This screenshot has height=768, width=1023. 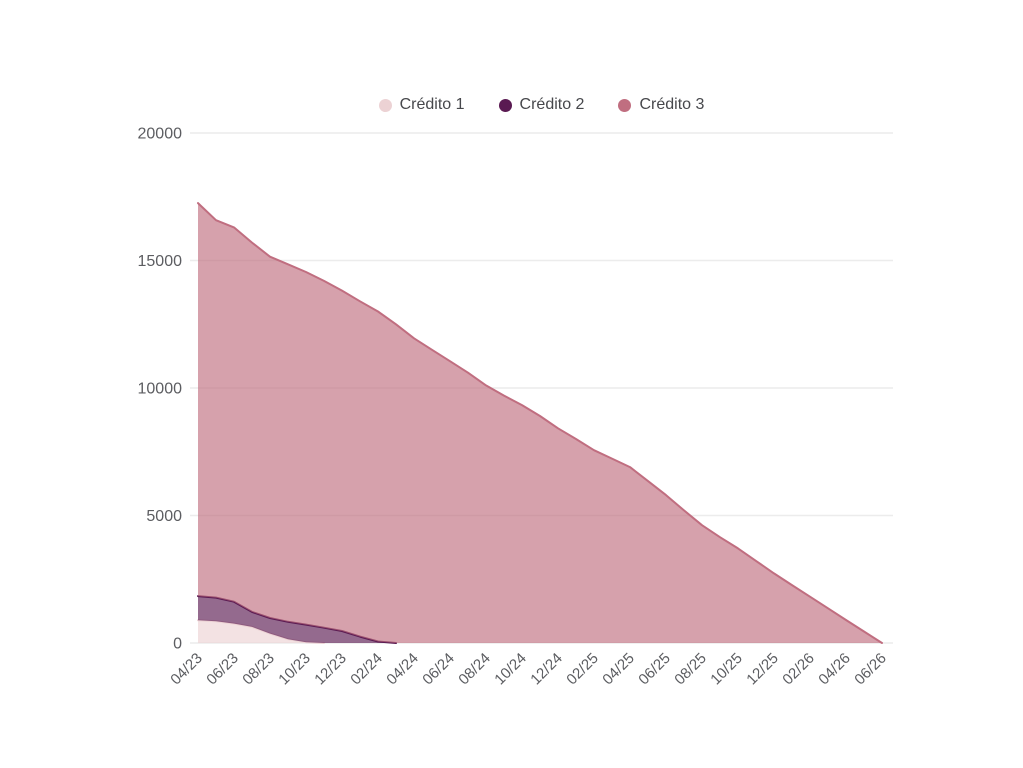 What do you see at coordinates (164, 516) in the screenshot?
I see `y-tick-label: 5000` at bounding box center [164, 516].